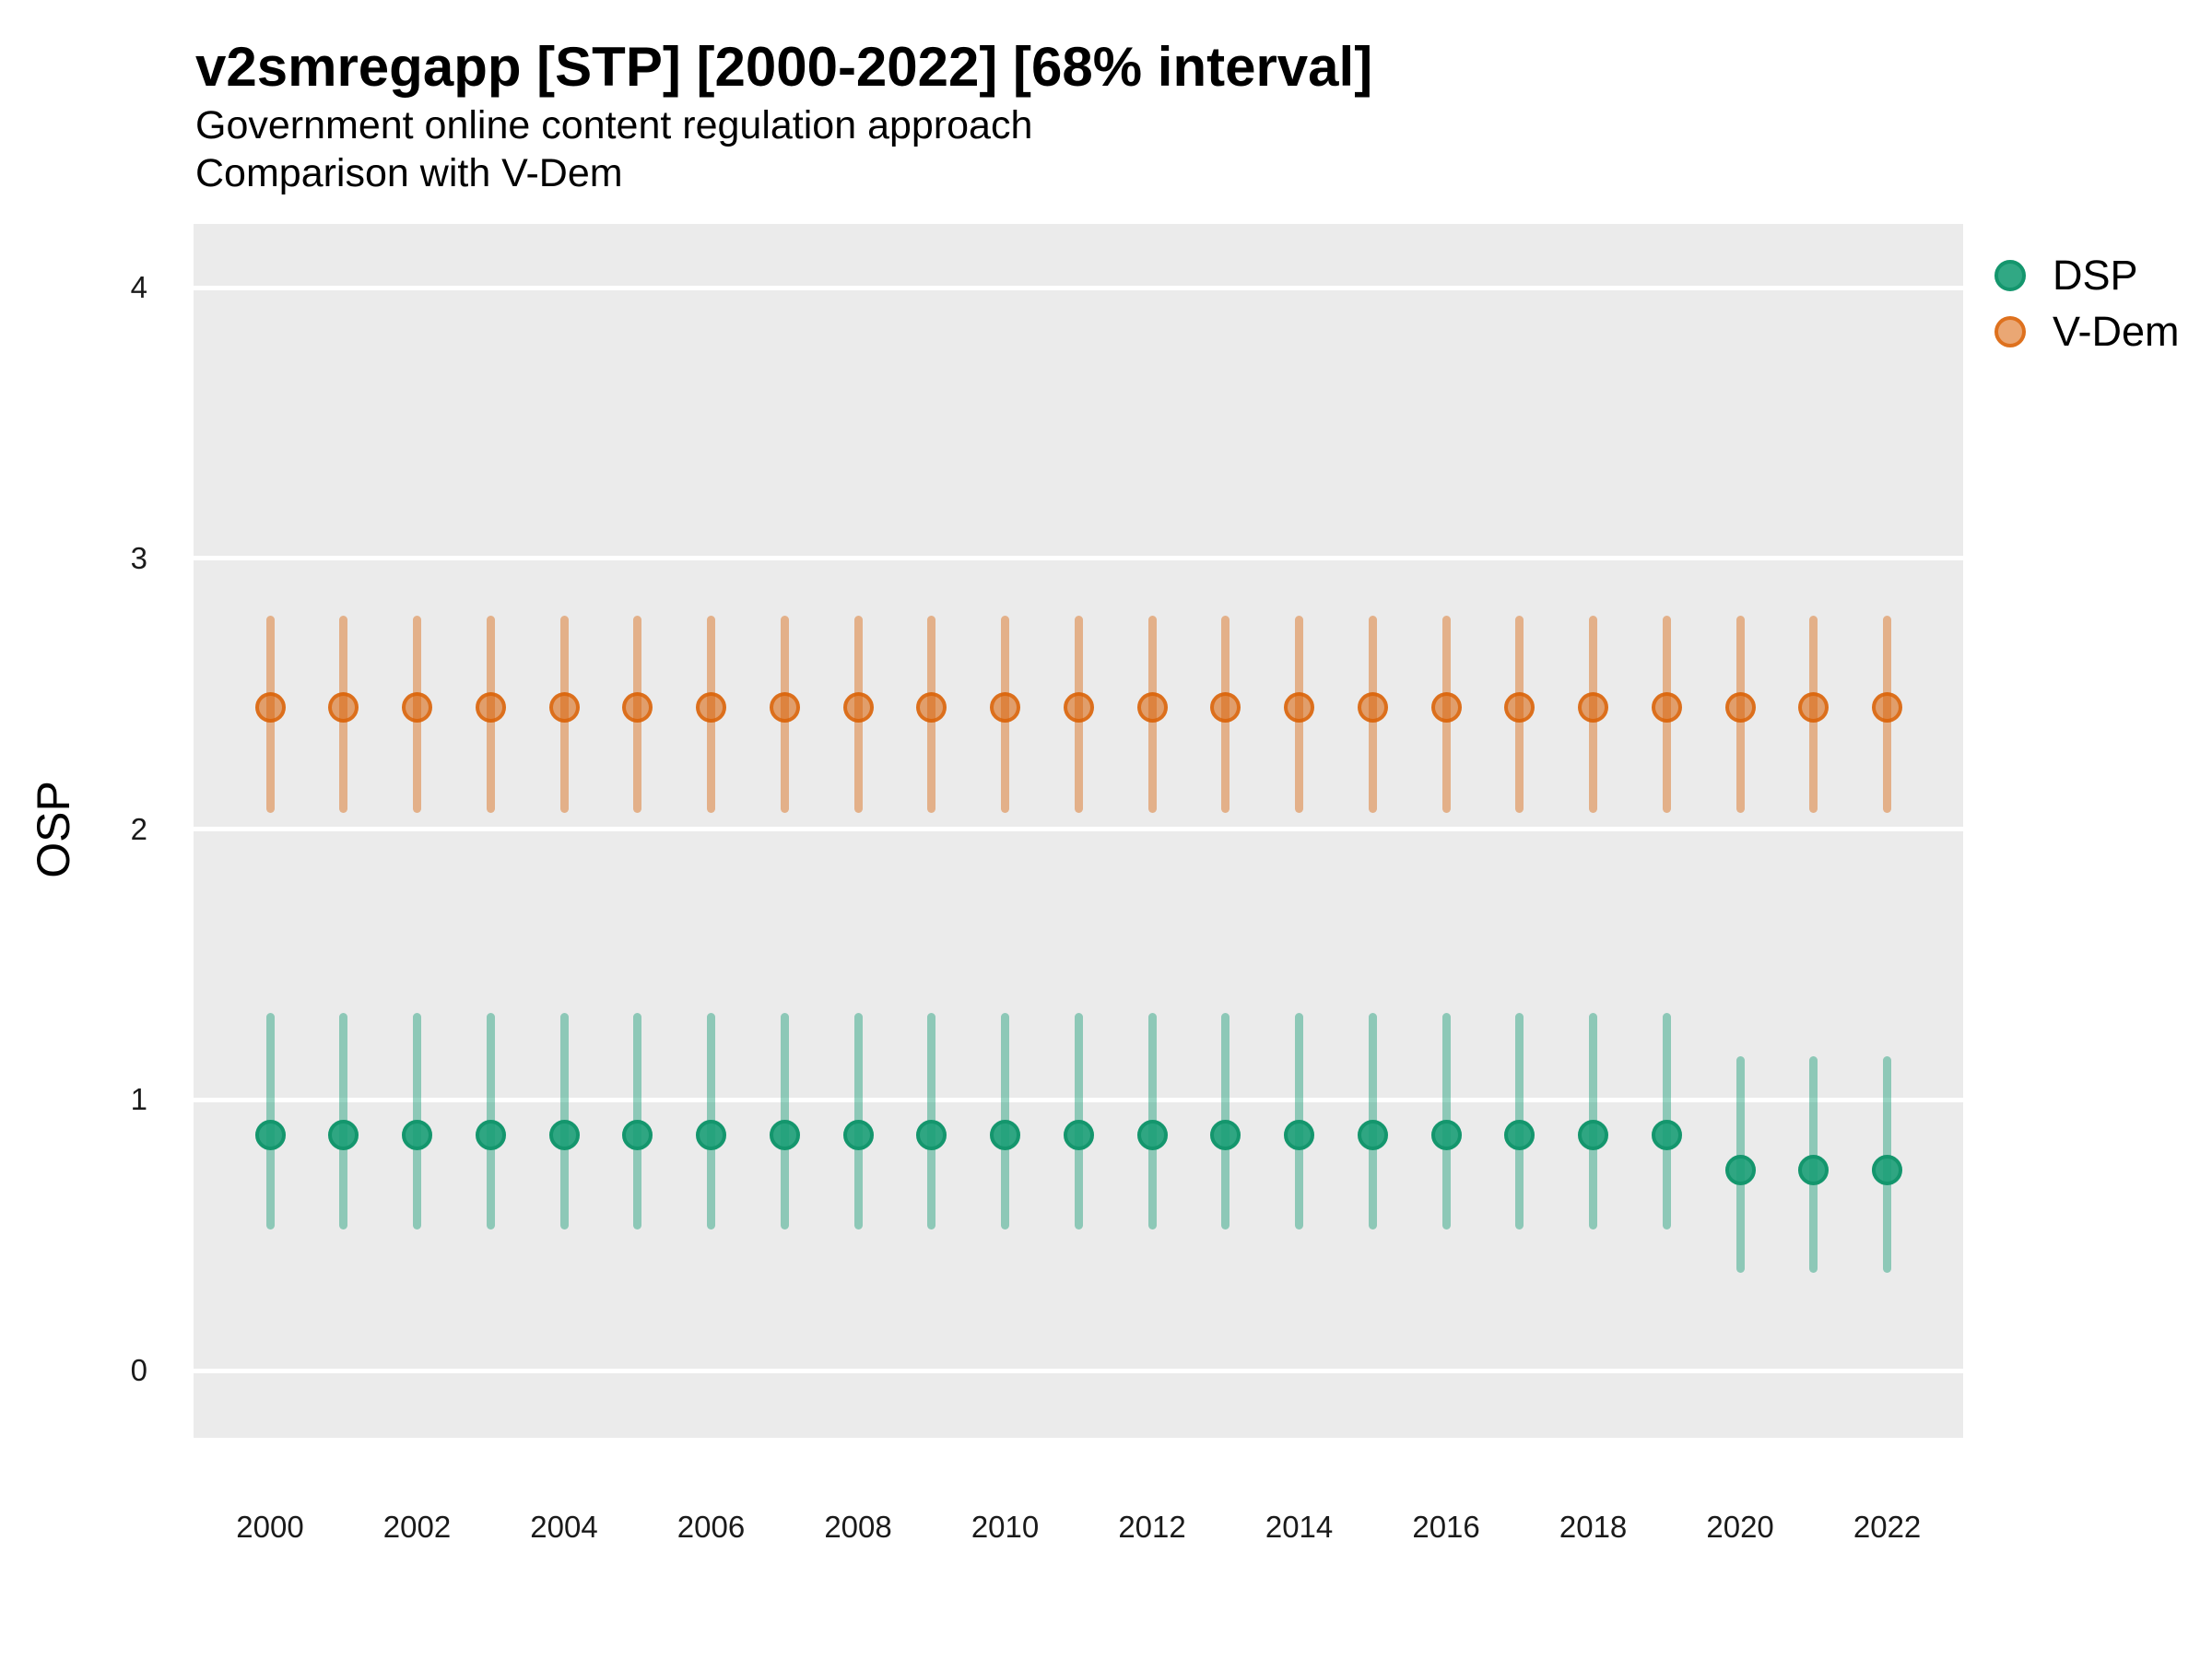  What do you see at coordinates (1299, 707) in the screenshot?
I see `data-point-v-dem-2014` at bounding box center [1299, 707].